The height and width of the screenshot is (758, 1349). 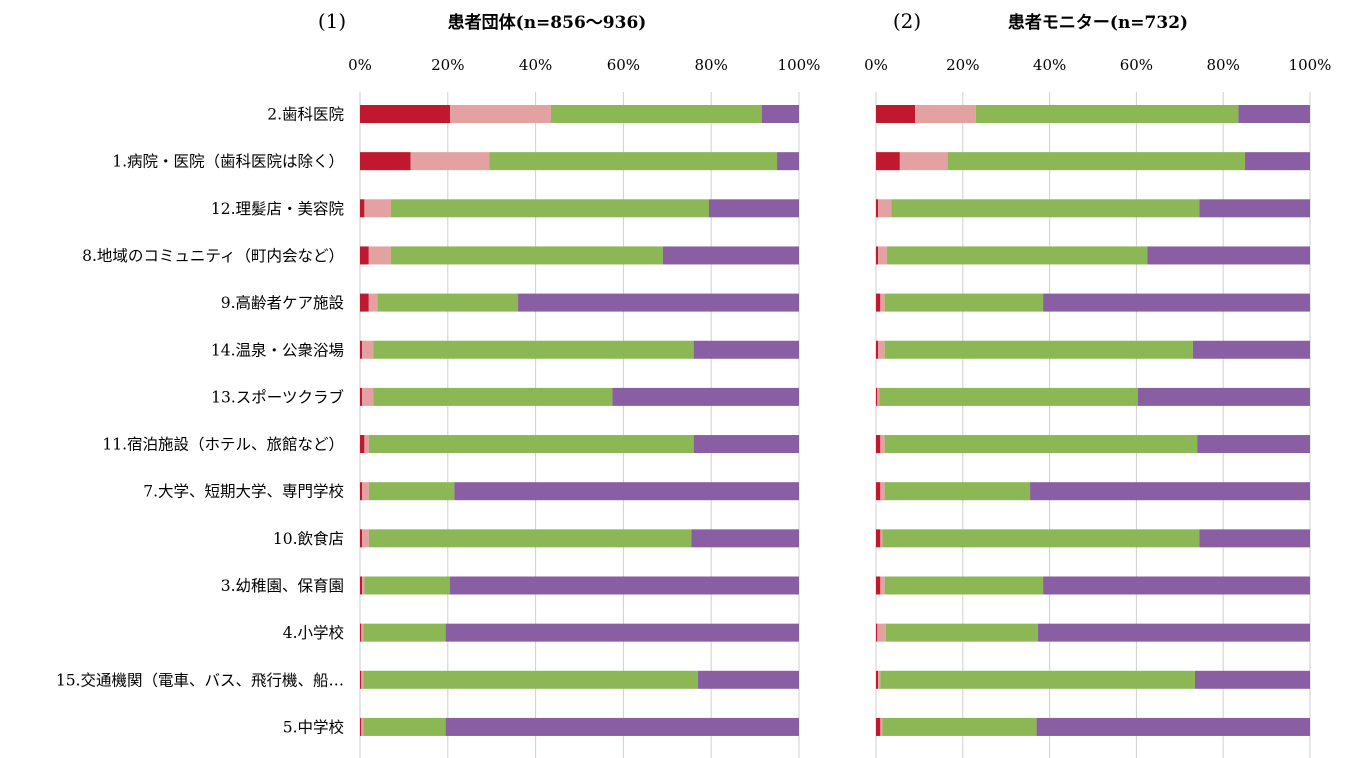 I want to click on panel-label: (1), so click(x=332, y=21).